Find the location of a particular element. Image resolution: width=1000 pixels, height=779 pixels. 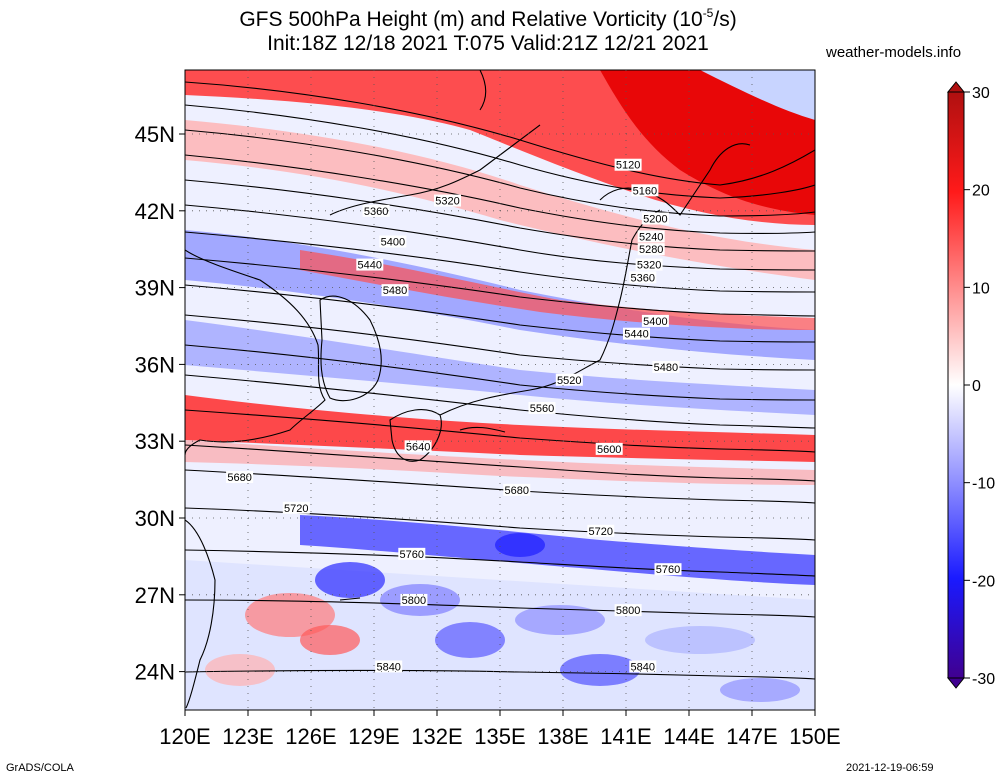

contour-label: 5560 is located at coordinates (542, 409).